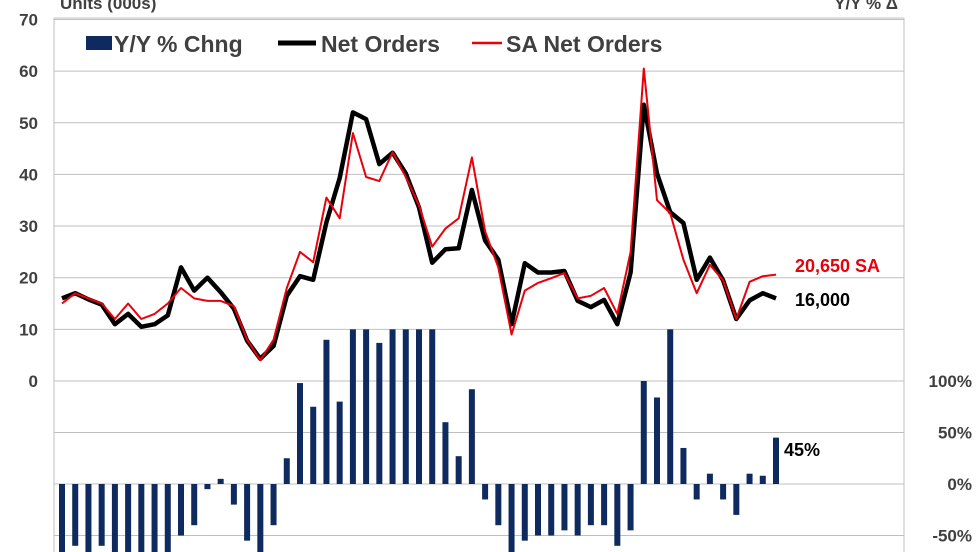  What do you see at coordinates (28, 71) in the screenshot?
I see `left-tick-label: 60` at bounding box center [28, 71].